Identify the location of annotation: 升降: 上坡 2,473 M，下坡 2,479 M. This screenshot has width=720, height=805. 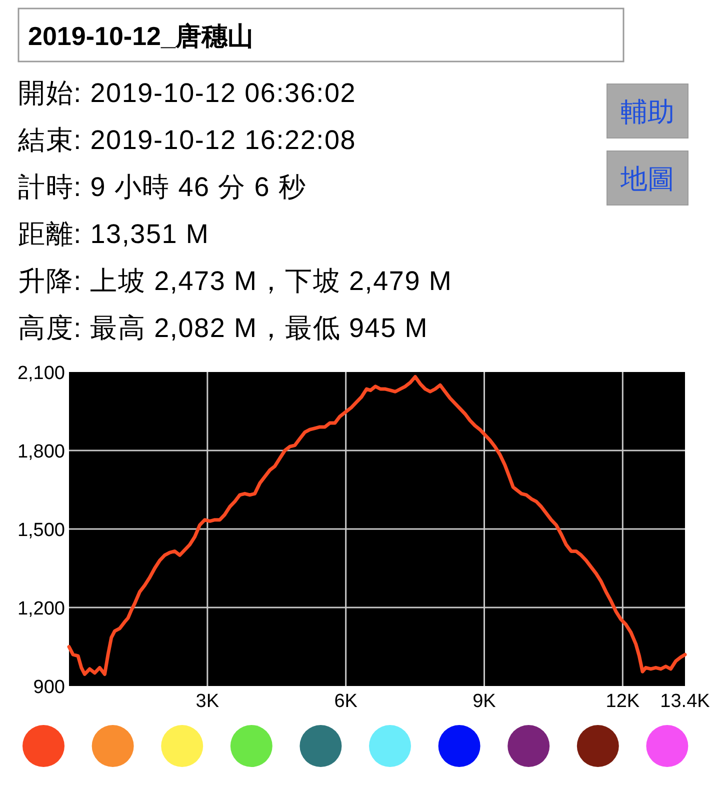
(235, 281).